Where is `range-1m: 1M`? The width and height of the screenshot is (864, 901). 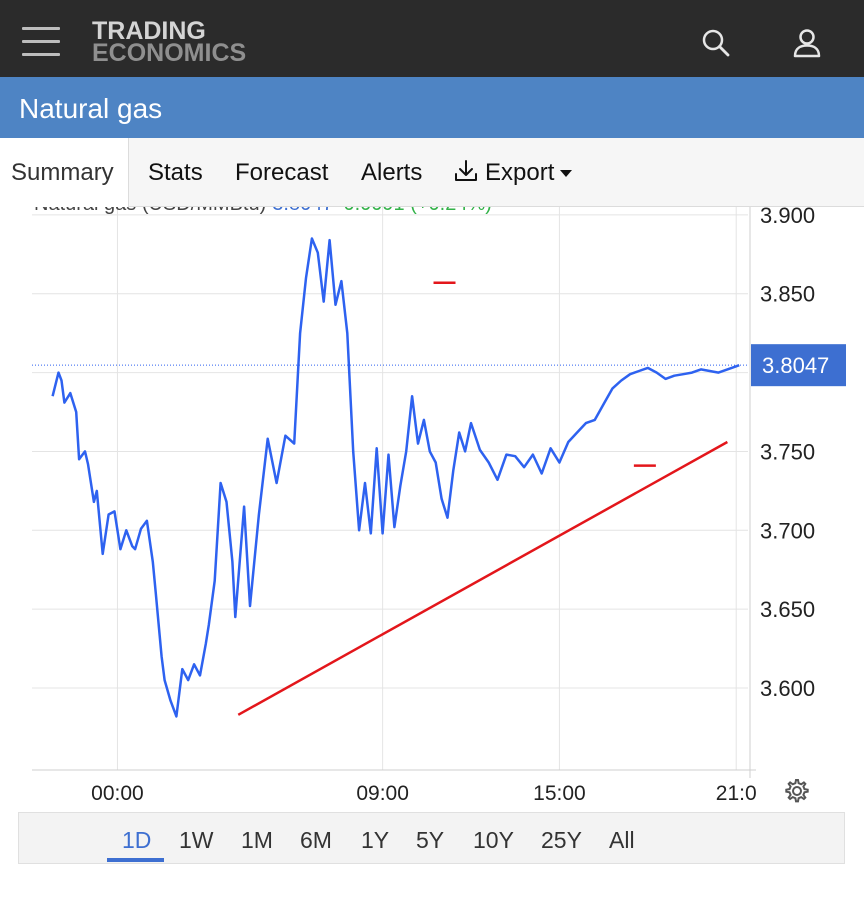
range-1m: 1M is located at coordinates (257, 840).